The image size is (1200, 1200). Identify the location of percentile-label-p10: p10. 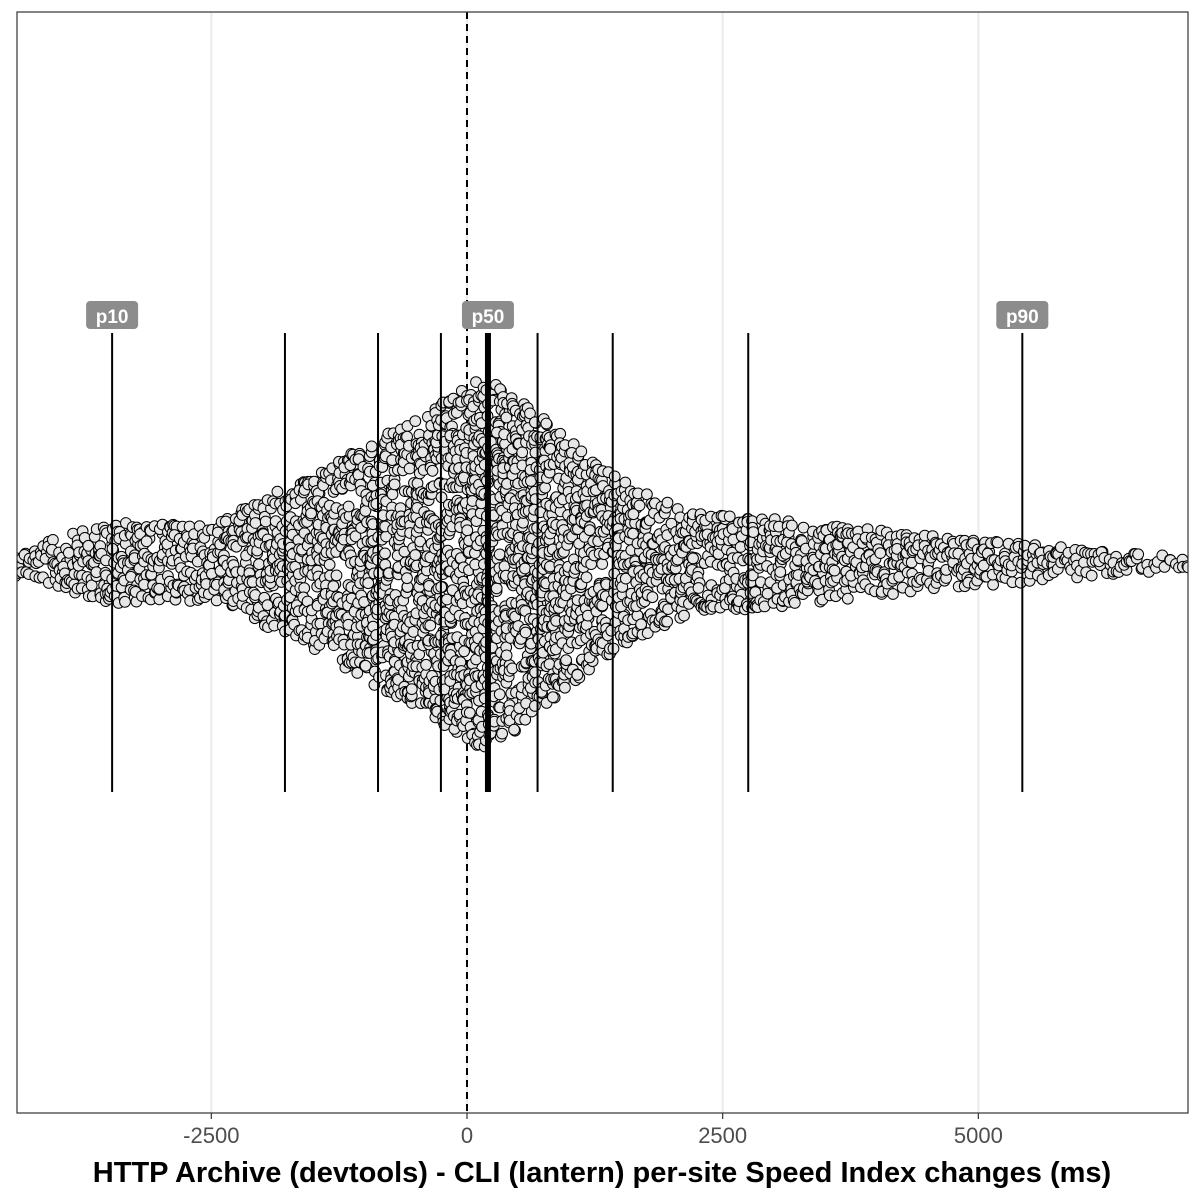
(112, 317).